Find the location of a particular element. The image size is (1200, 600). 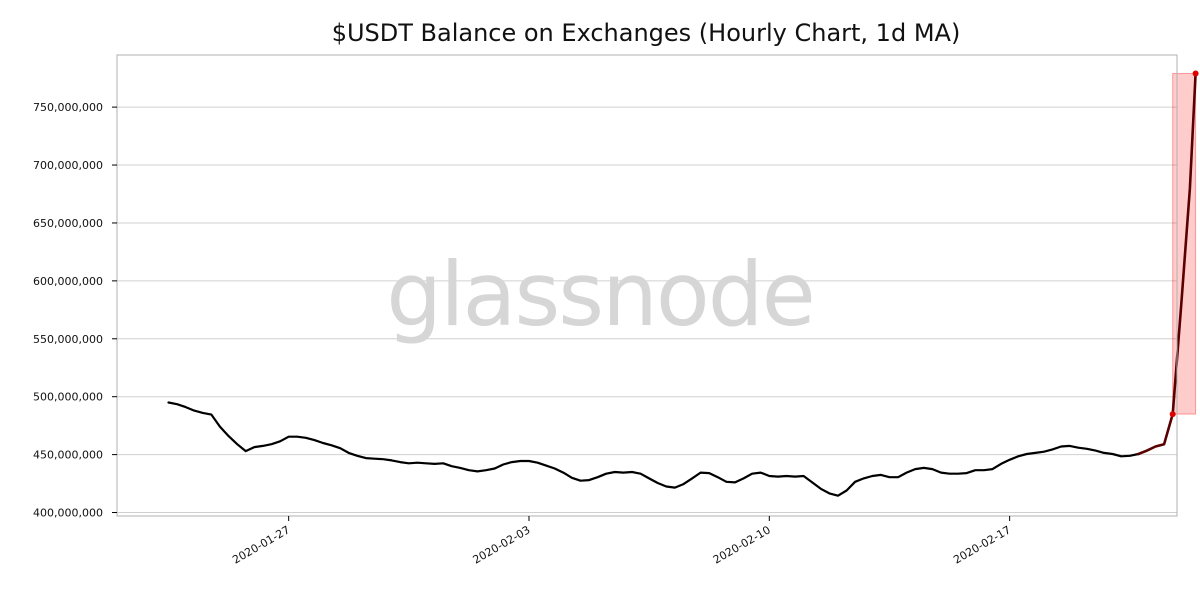

watermark-logo: glassnode is located at coordinates (600, 294).